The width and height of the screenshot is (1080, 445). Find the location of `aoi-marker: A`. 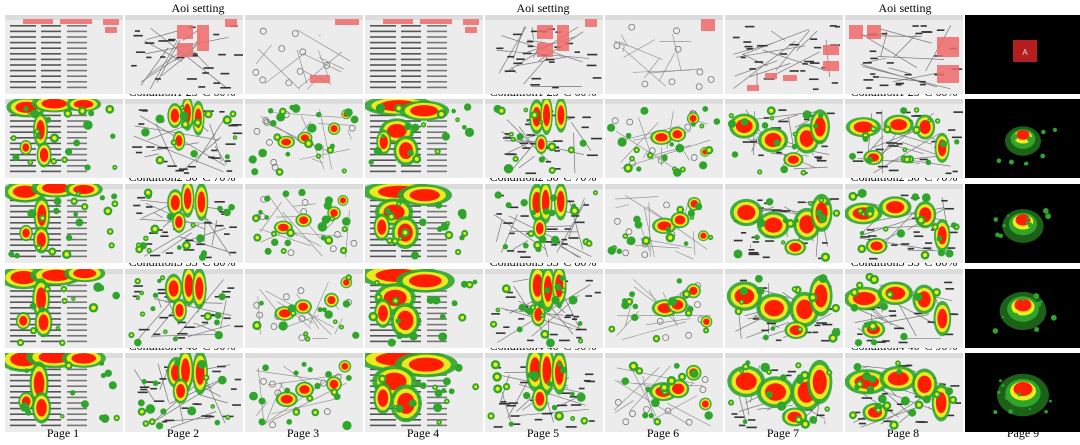

aoi-marker: A is located at coordinates (1025, 52).